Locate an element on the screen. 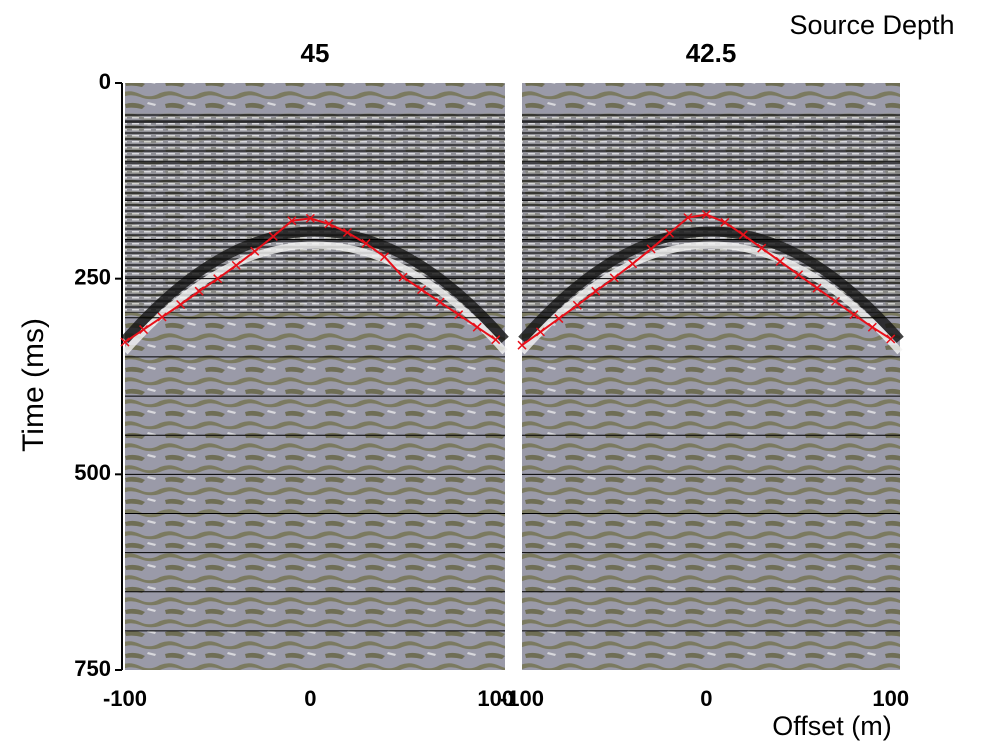  x-axis-label: Offset (m) is located at coordinates (832, 726).